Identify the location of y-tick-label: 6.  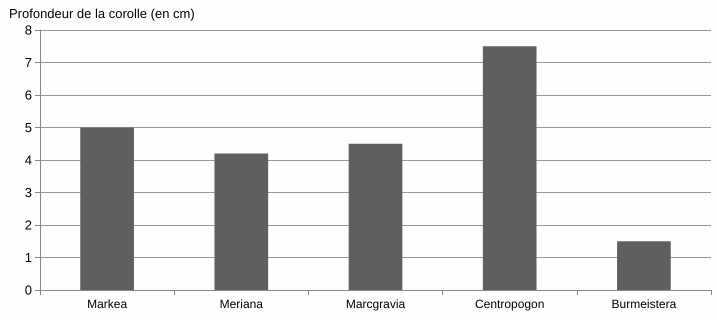
(28, 95).